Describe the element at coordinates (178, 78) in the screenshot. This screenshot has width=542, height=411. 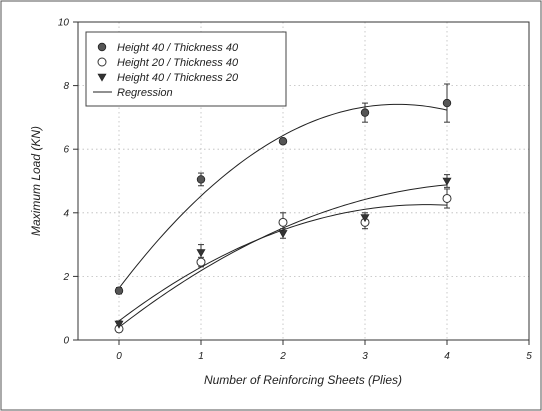
I see `legend-label-height40-thickness20: Height 40 / Thickness 20` at that location.